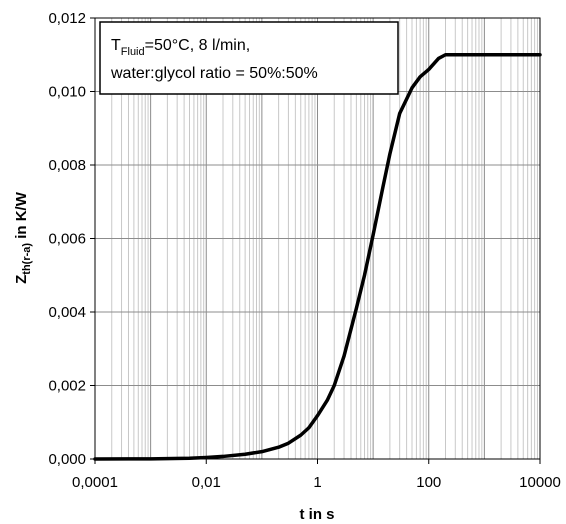 Image resolution: width=566 pixels, height=524 pixels. What do you see at coordinates (21, 279) in the screenshot?
I see `y-axis-title-main: Z` at bounding box center [21, 279].